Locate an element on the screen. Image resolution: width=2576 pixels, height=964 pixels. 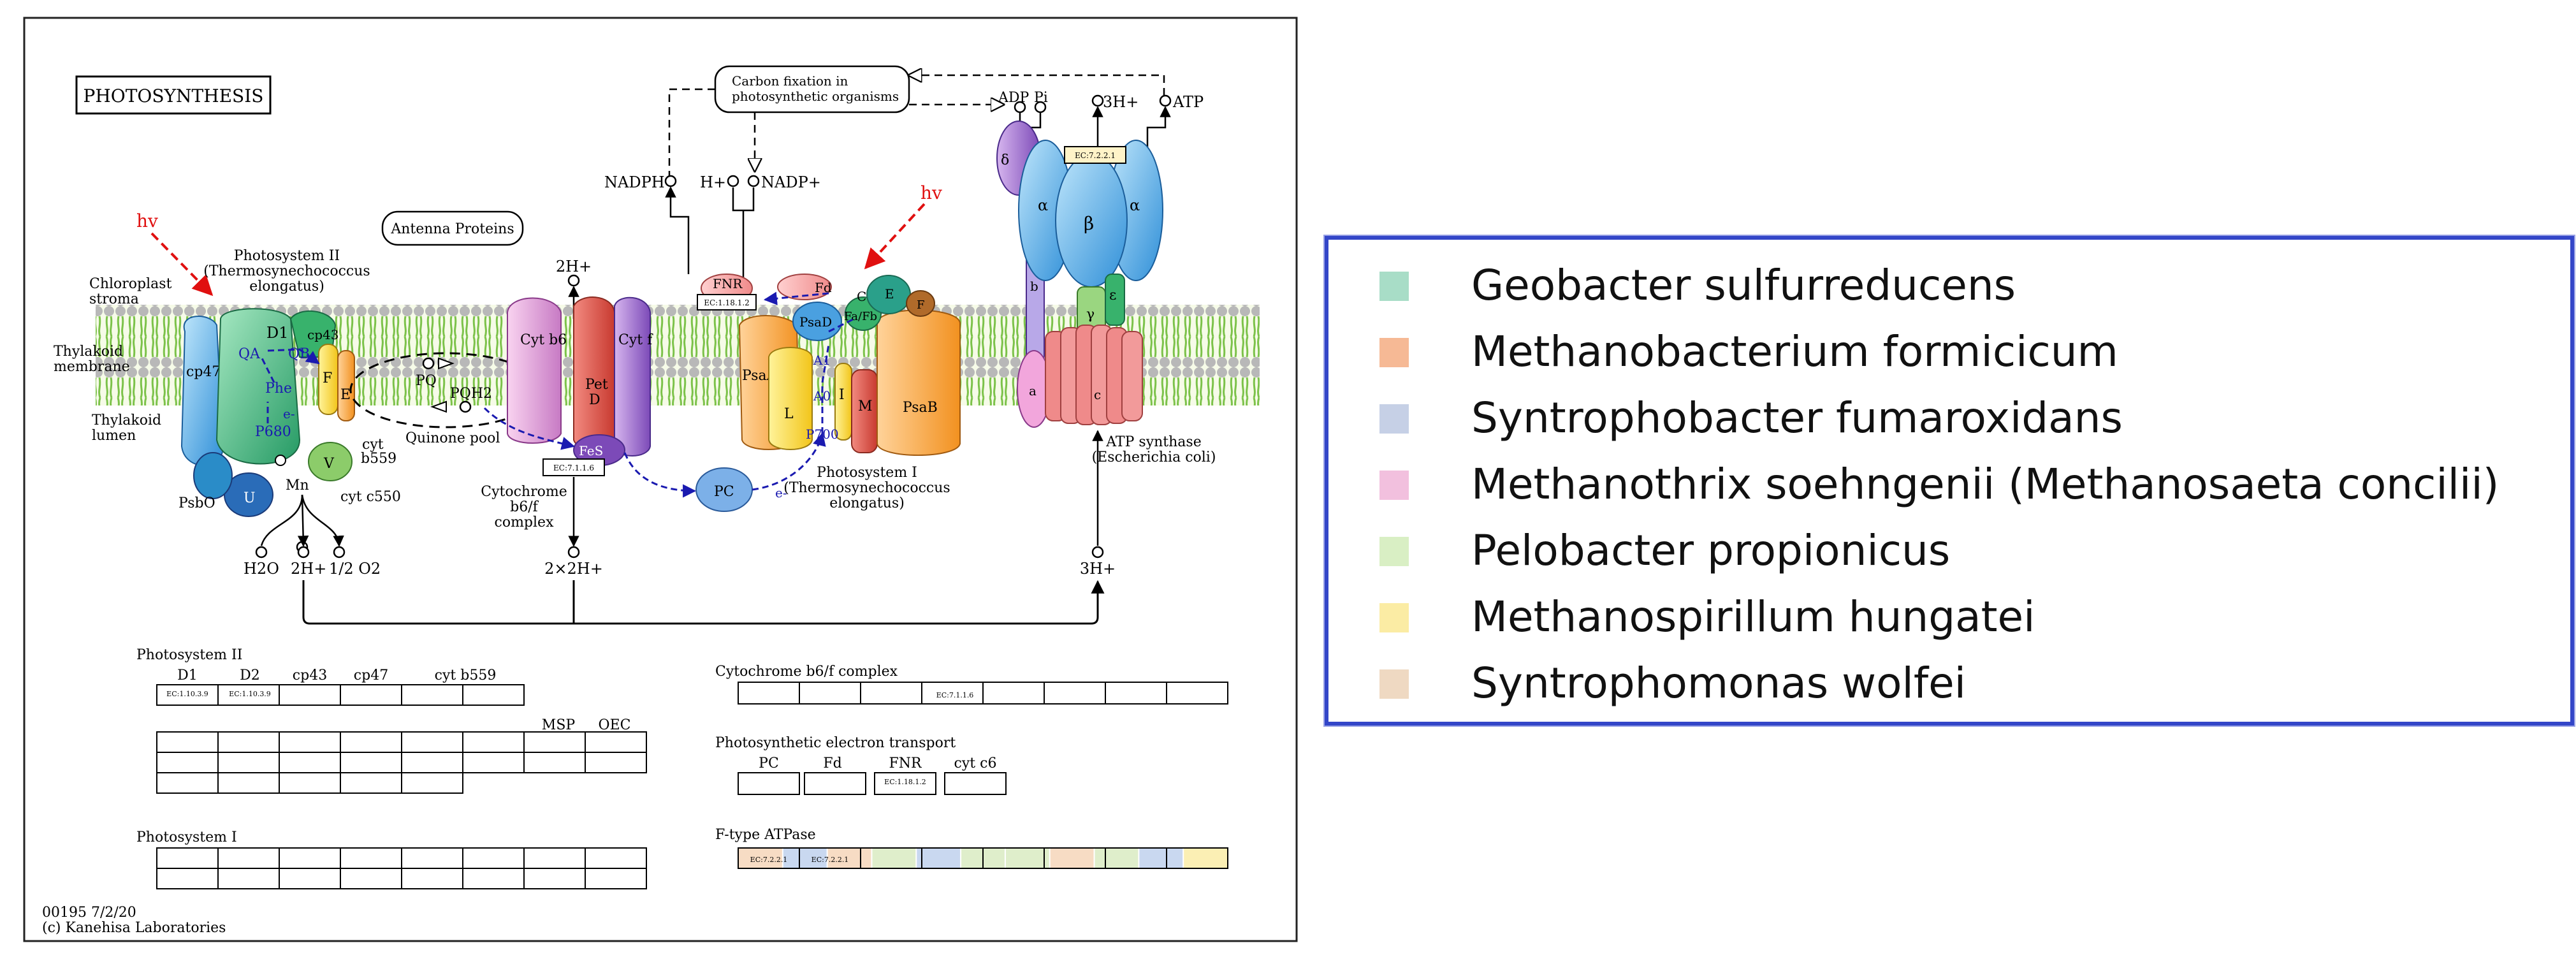
c-subunit-label: C is located at coordinates (861, 296).